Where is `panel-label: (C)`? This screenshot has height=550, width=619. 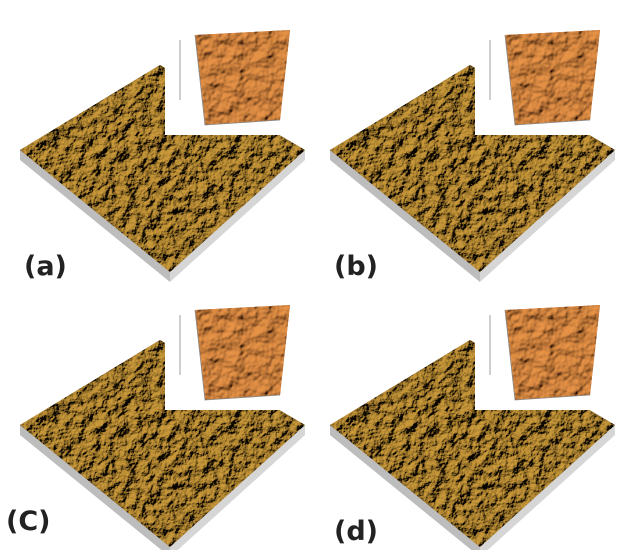 panel-label: (C) is located at coordinates (28, 521).